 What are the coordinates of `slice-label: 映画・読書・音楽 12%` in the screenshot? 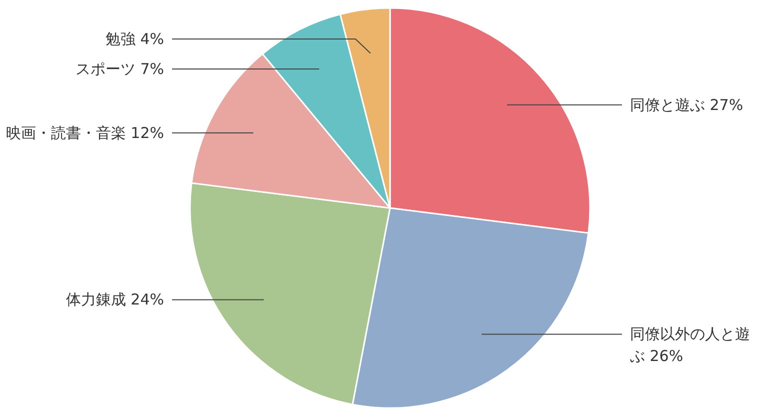 It's located at (85, 133).